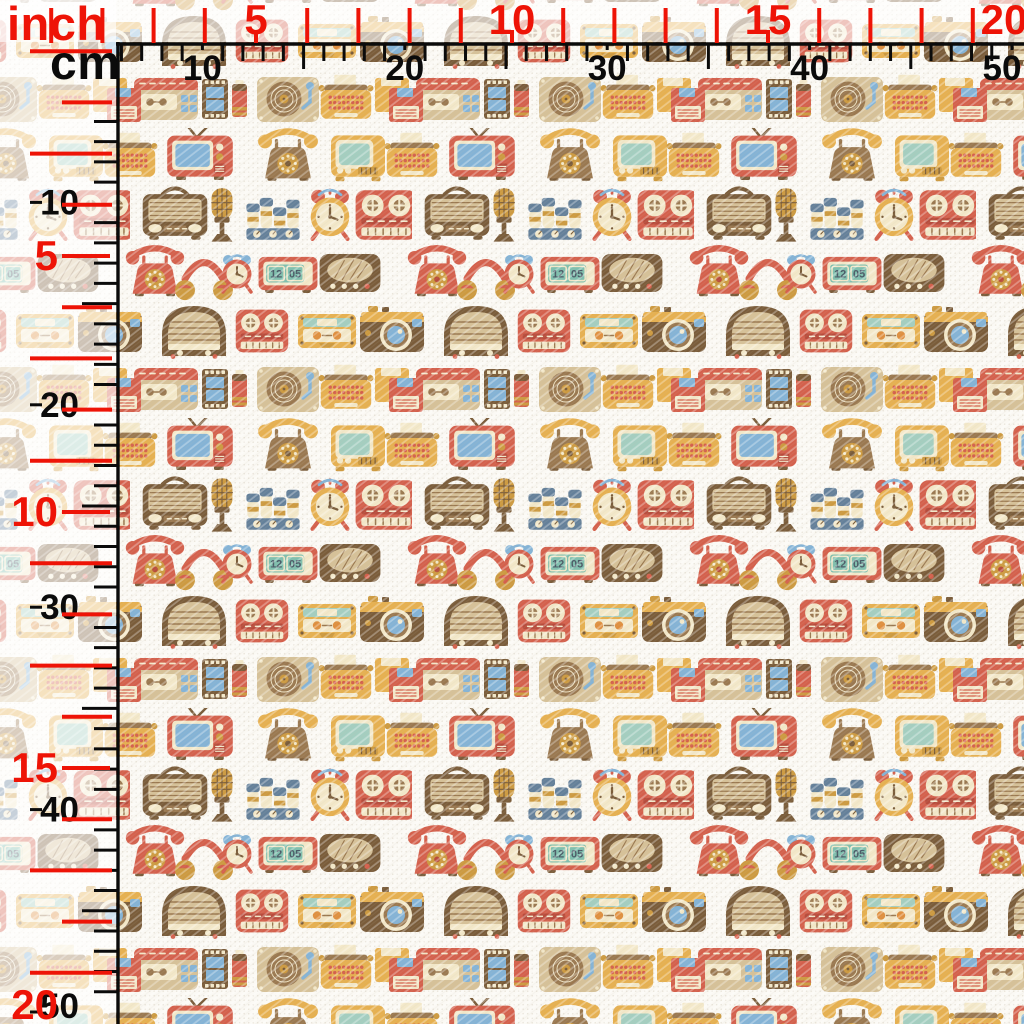  I want to click on inch-number: 10, so click(34, 511).